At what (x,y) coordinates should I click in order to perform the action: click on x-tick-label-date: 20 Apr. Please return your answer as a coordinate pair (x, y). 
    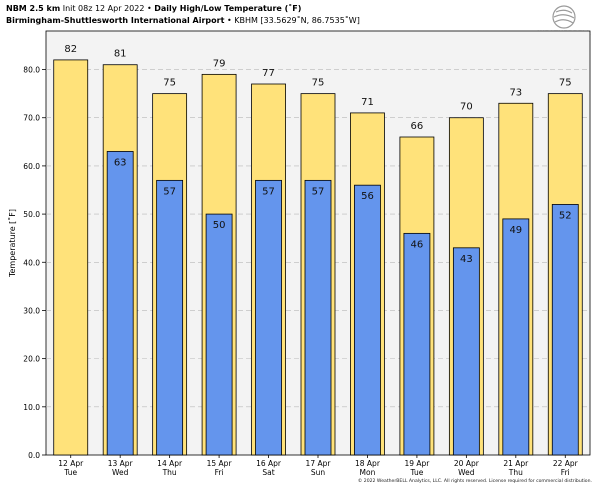
    Looking at the image, I should click on (467, 463).